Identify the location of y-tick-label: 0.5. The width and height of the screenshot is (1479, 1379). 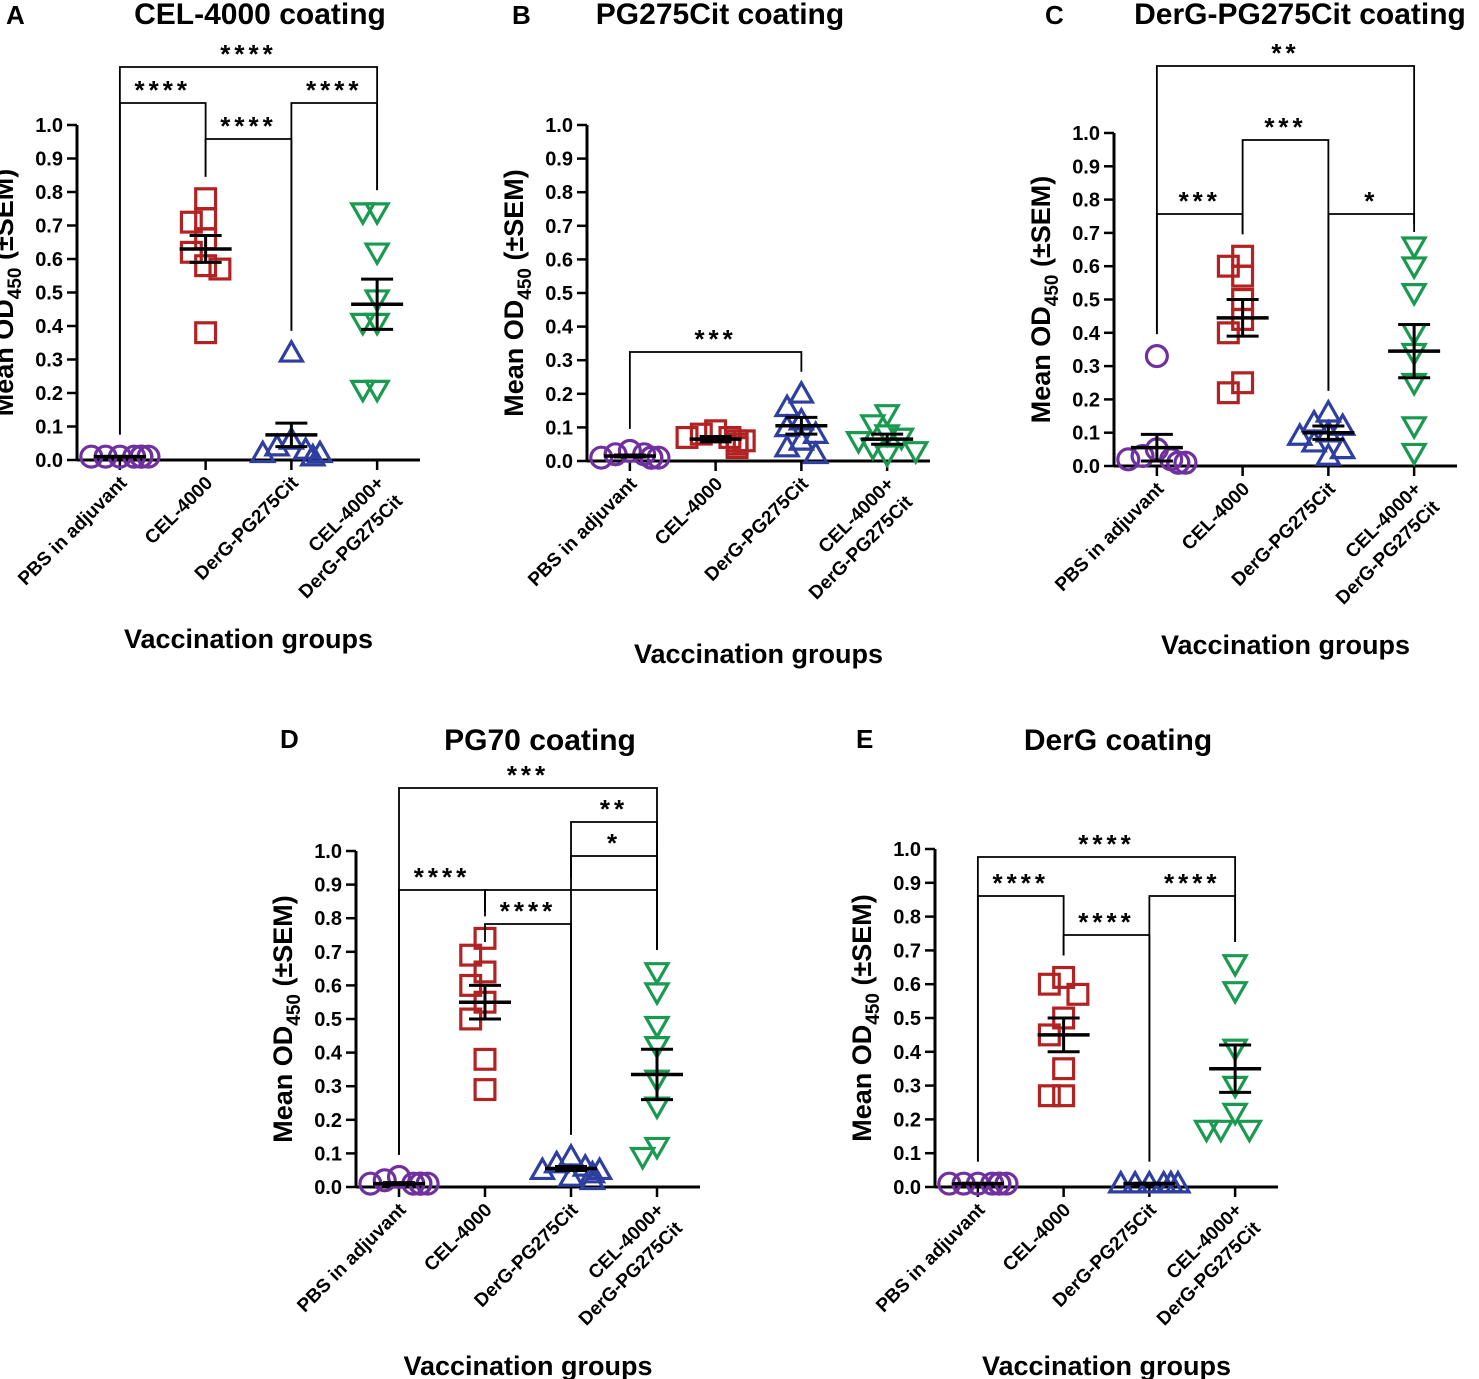
(559, 294).